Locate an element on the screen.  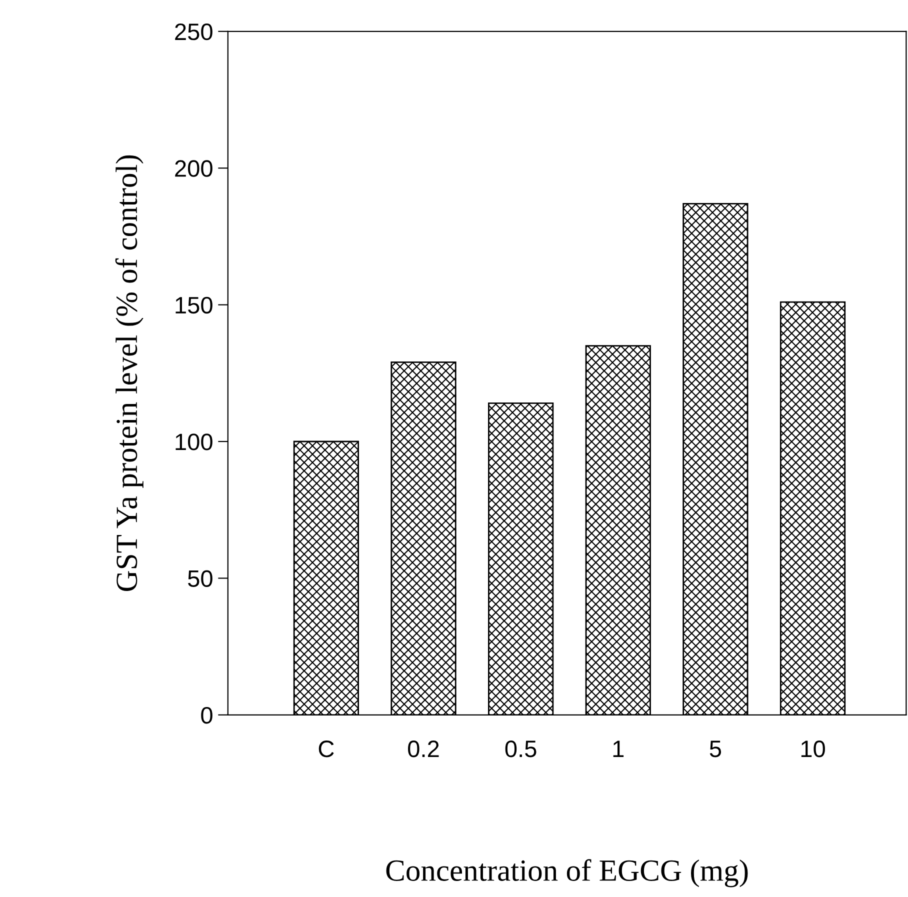
y-axis-title: GST Ya protein level (% of control) is located at coordinates (129, 373).